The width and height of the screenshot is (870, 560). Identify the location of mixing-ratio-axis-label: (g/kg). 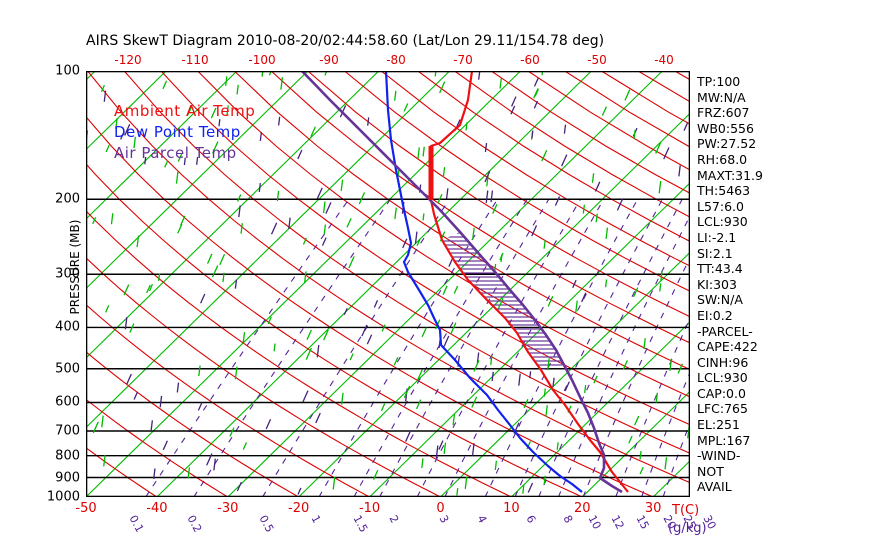
(687, 528).